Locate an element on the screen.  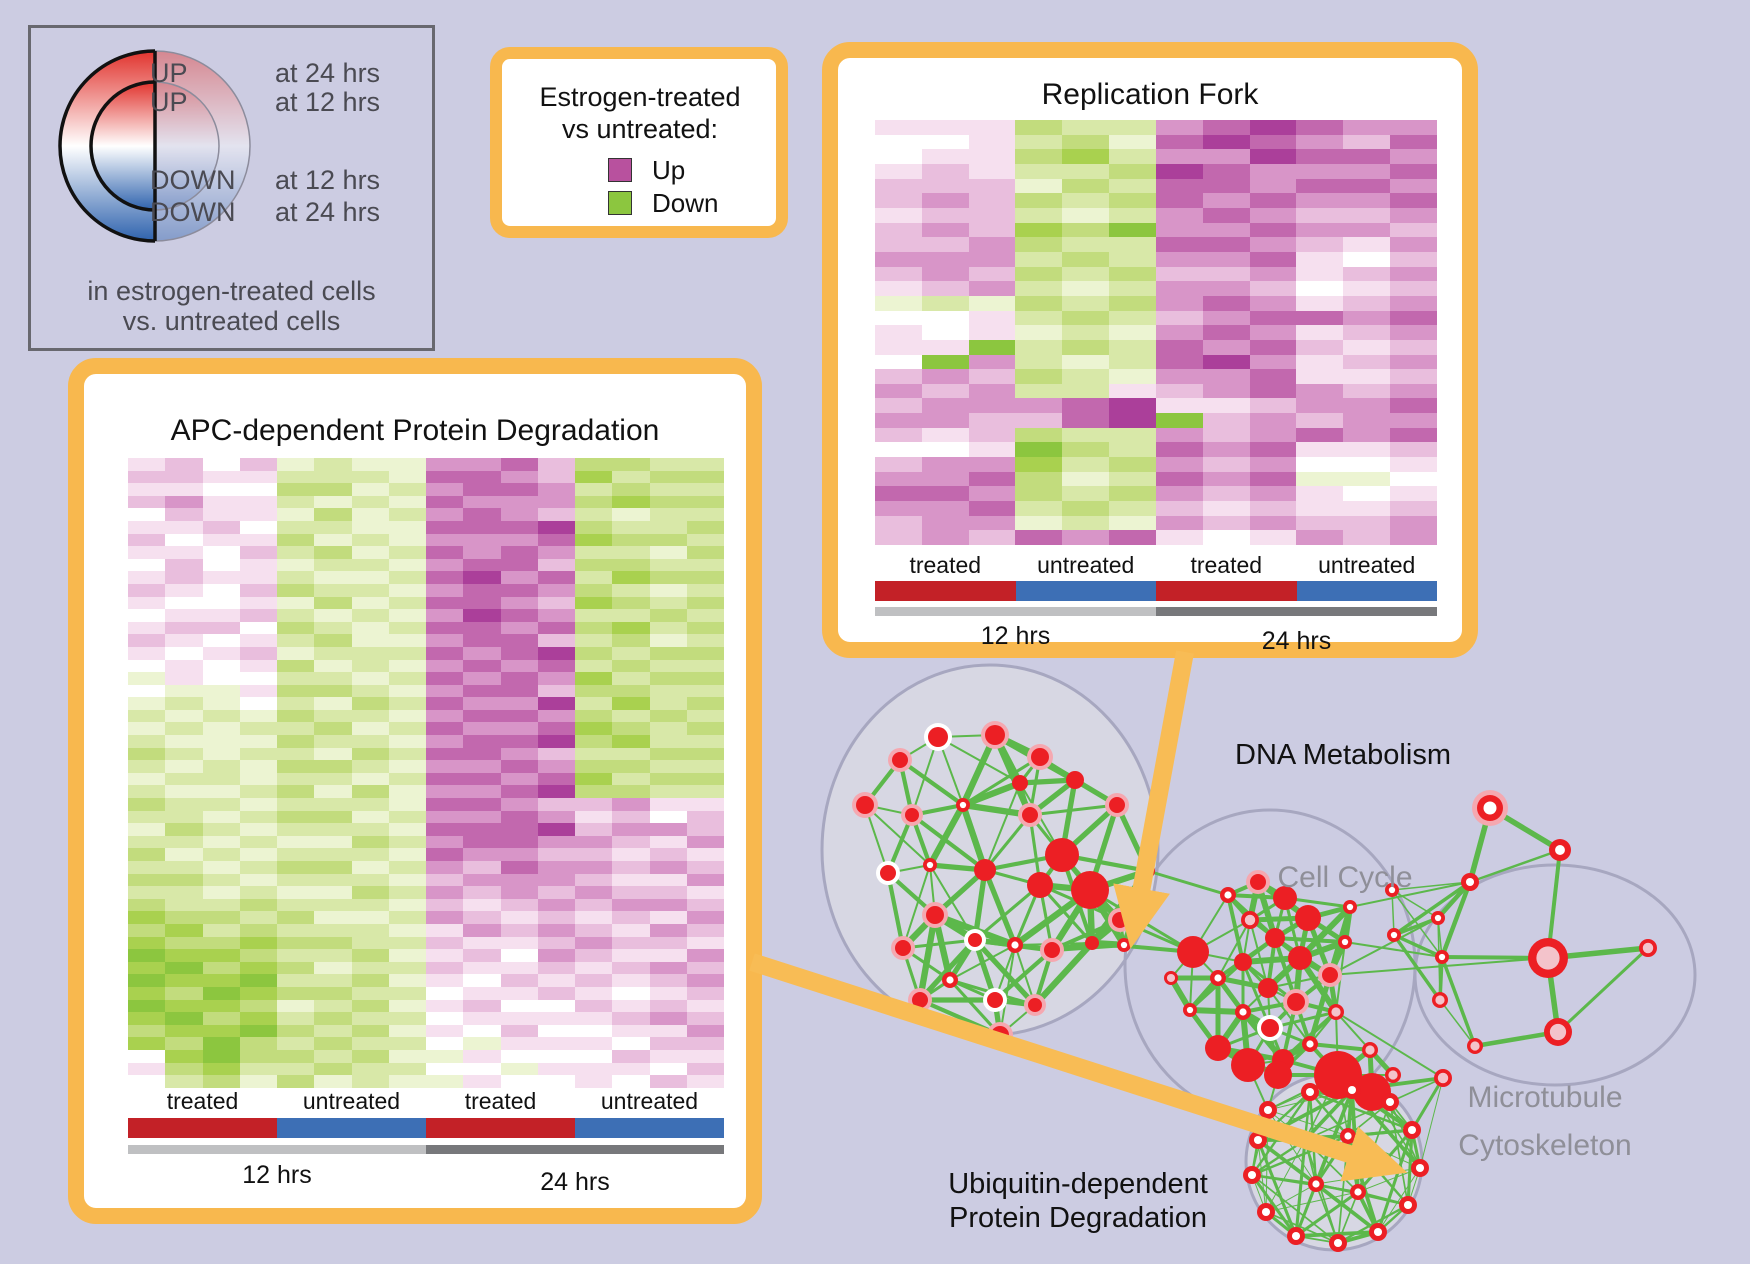
legend-swatch-down is located at coordinates (620, 203).